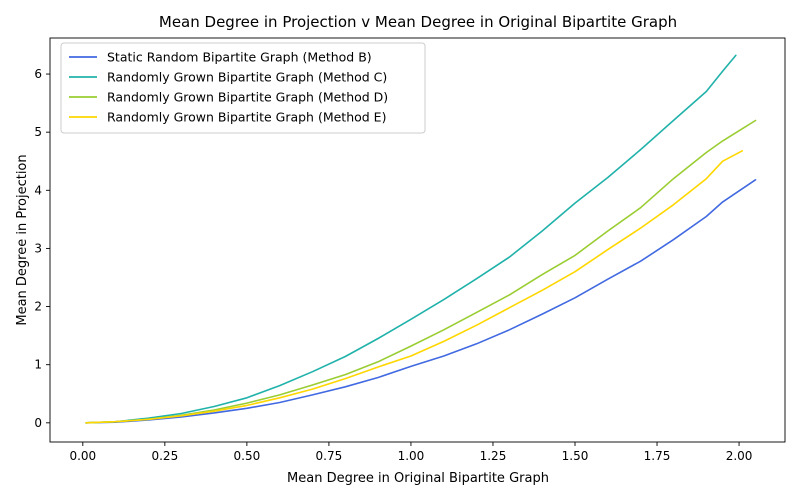 This screenshot has height=500, width=800. Describe the element at coordinates (247, 456) in the screenshot. I see `x-tick-label: 0.50` at that location.